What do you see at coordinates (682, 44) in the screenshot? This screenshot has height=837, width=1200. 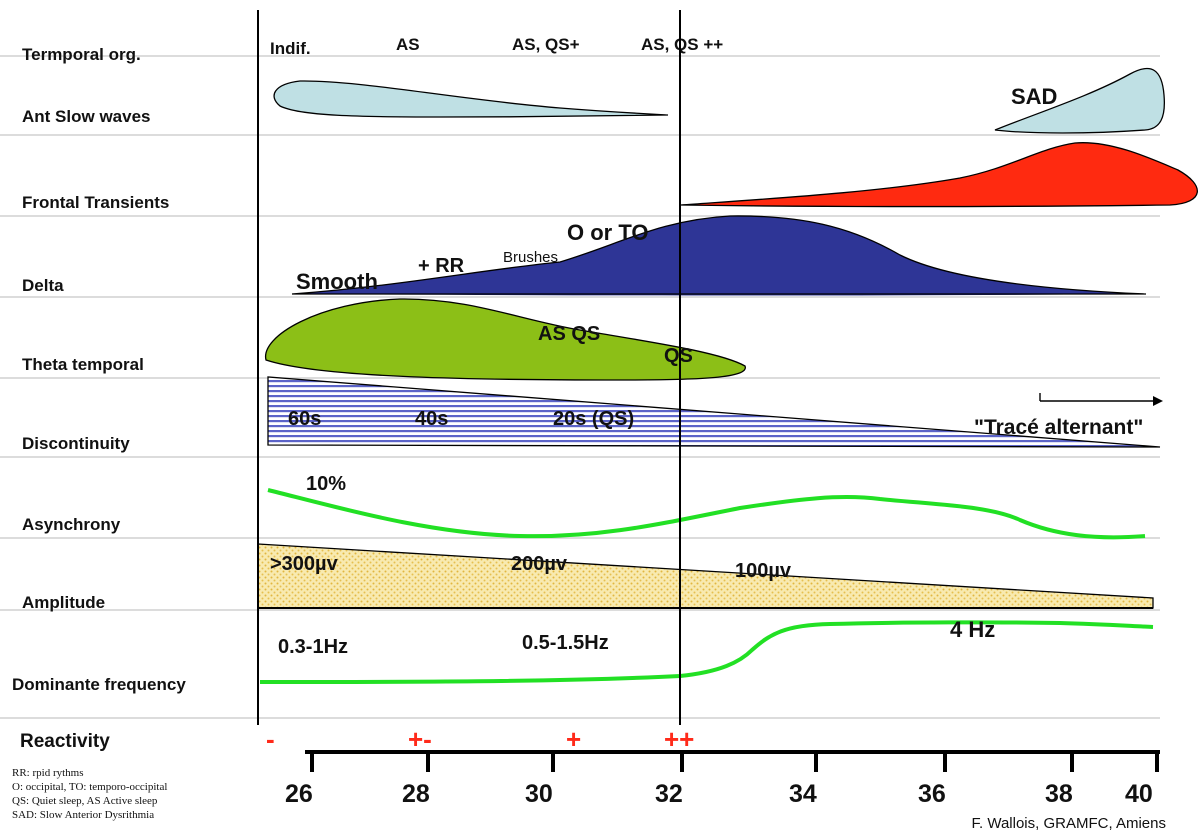 I see `temporal-org-as-qs-plusplus: AS, QS ++` at bounding box center [682, 44].